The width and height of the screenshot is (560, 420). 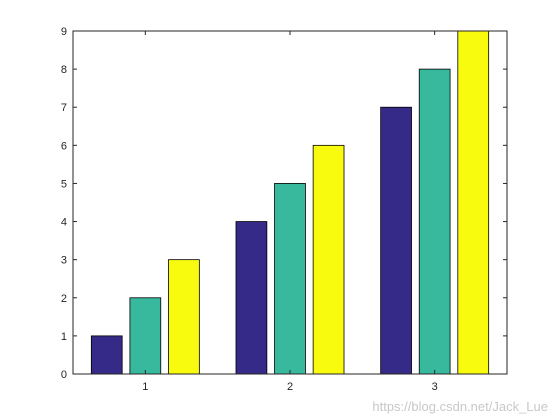 What do you see at coordinates (64, 337) in the screenshot?
I see `y-tick-label: 1` at bounding box center [64, 337].